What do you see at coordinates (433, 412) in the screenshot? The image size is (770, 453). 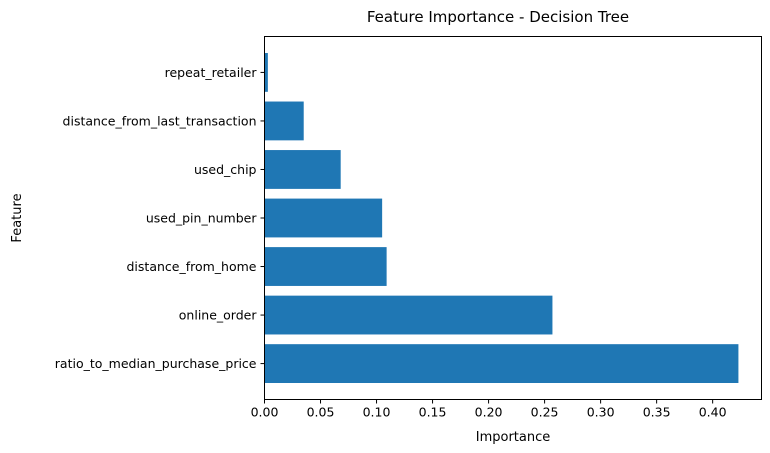 I see `x-tick-label-0-15: 0.15` at bounding box center [433, 412].